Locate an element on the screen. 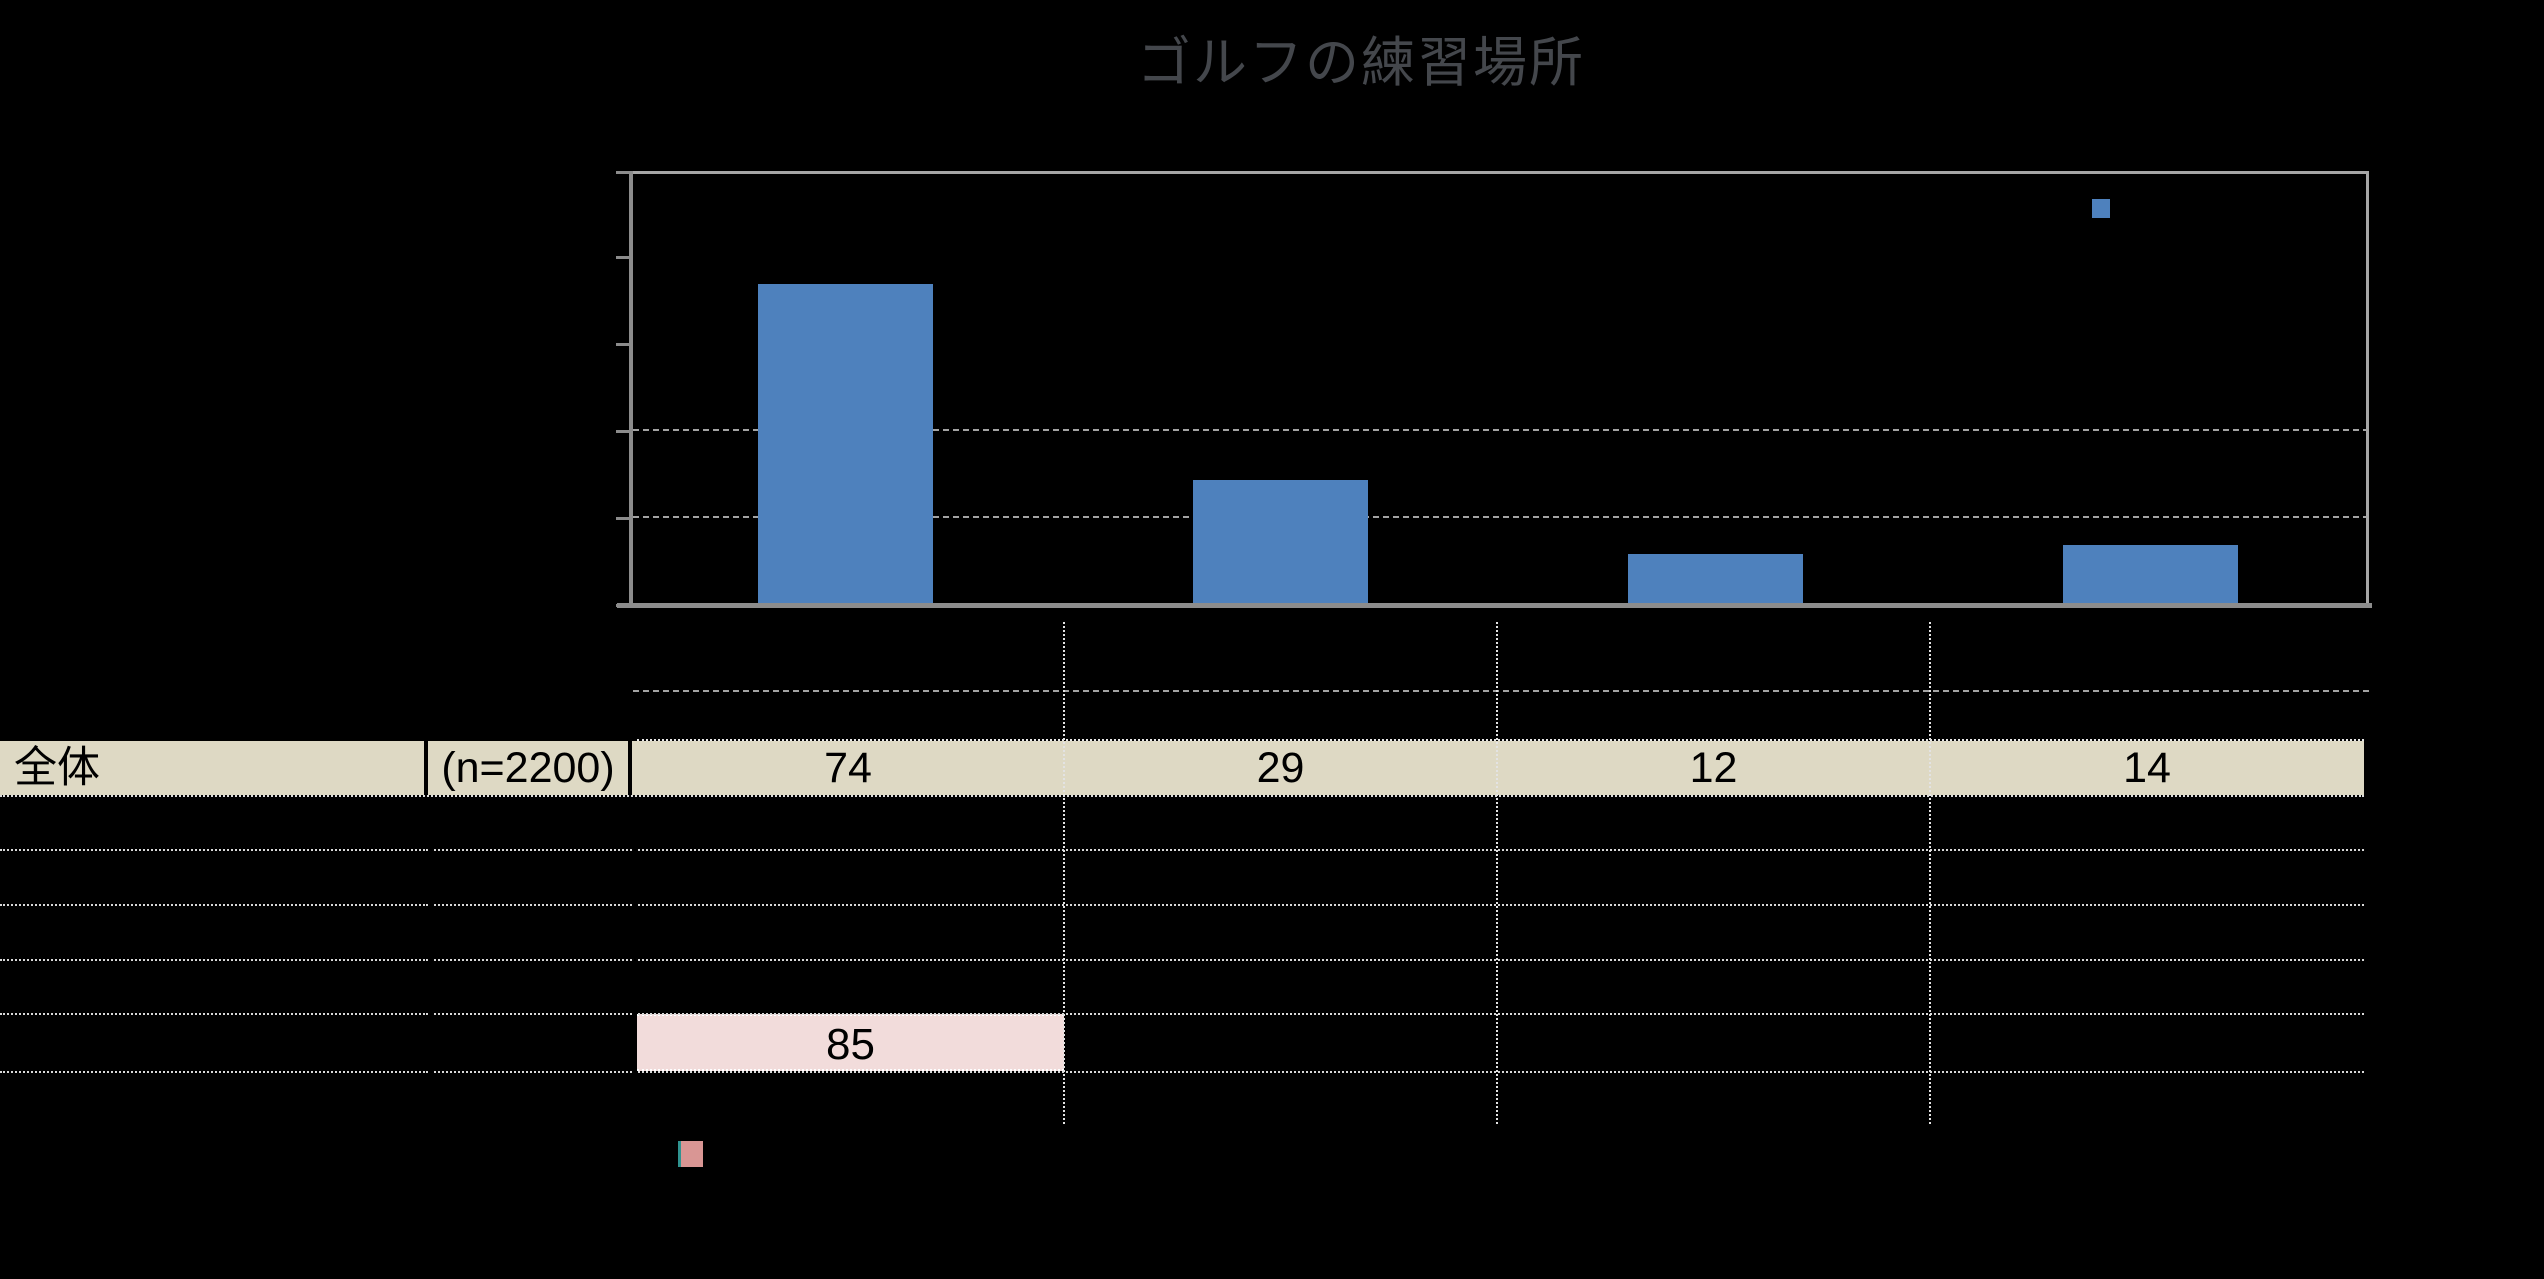  x-axis-line is located at coordinates (1494, 605).